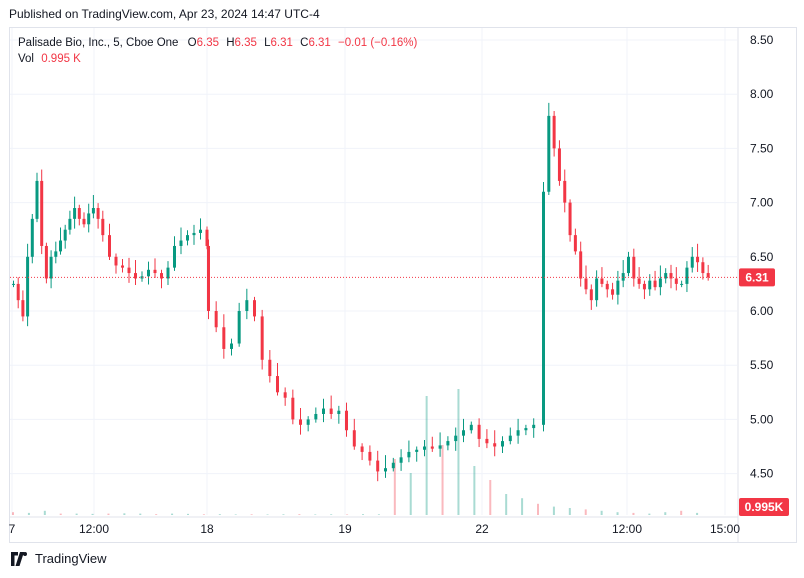  What do you see at coordinates (764, 392) in the screenshot?
I see `price-badges: 6.31 0.995K` at bounding box center [764, 392].